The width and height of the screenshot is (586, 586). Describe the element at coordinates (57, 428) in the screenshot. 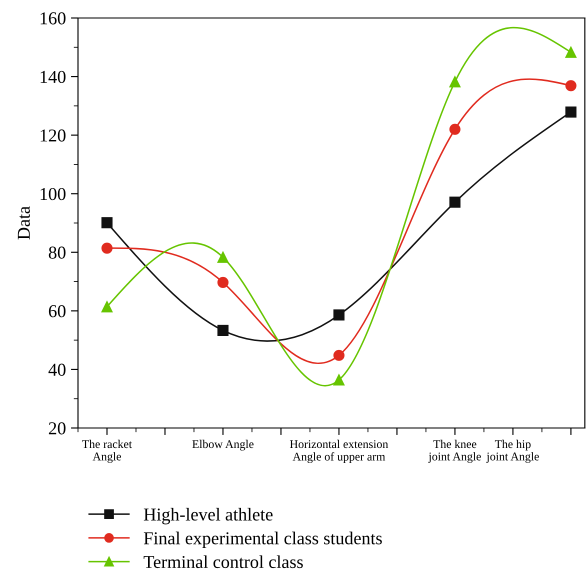

I see `y-tick-label: 20` at that location.